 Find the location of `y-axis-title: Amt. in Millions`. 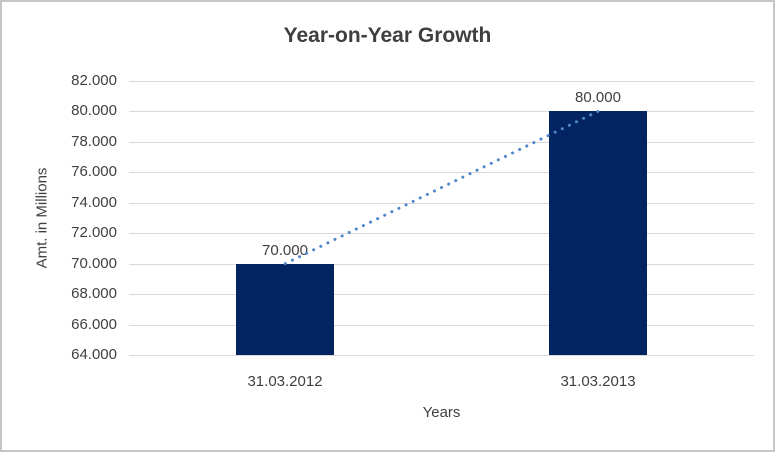

y-axis-title: Amt. in Millions is located at coordinates (42, 218).